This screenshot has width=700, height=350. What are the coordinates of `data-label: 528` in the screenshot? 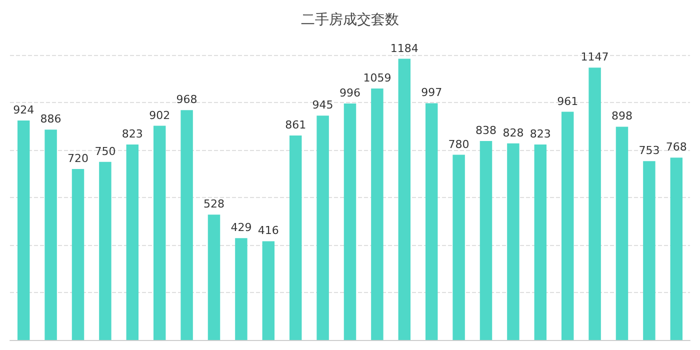 It's located at (214, 204).